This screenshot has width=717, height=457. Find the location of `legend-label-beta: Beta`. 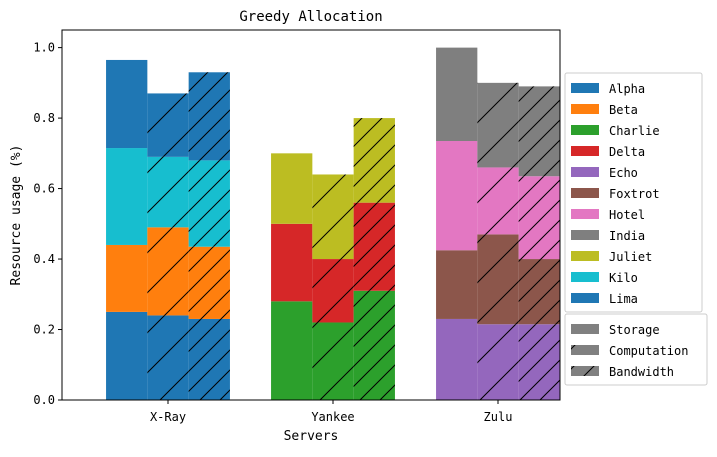

legend-label-beta: Beta is located at coordinates (623, 110).